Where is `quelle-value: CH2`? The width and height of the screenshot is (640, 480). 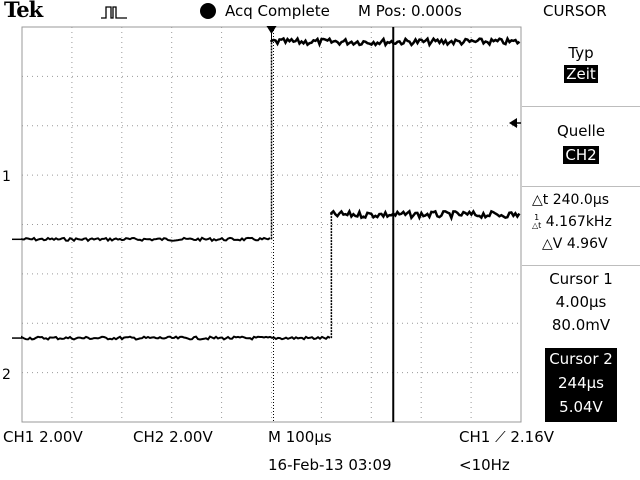
quelle-value: CH2 is located at coordinates (581, 155).